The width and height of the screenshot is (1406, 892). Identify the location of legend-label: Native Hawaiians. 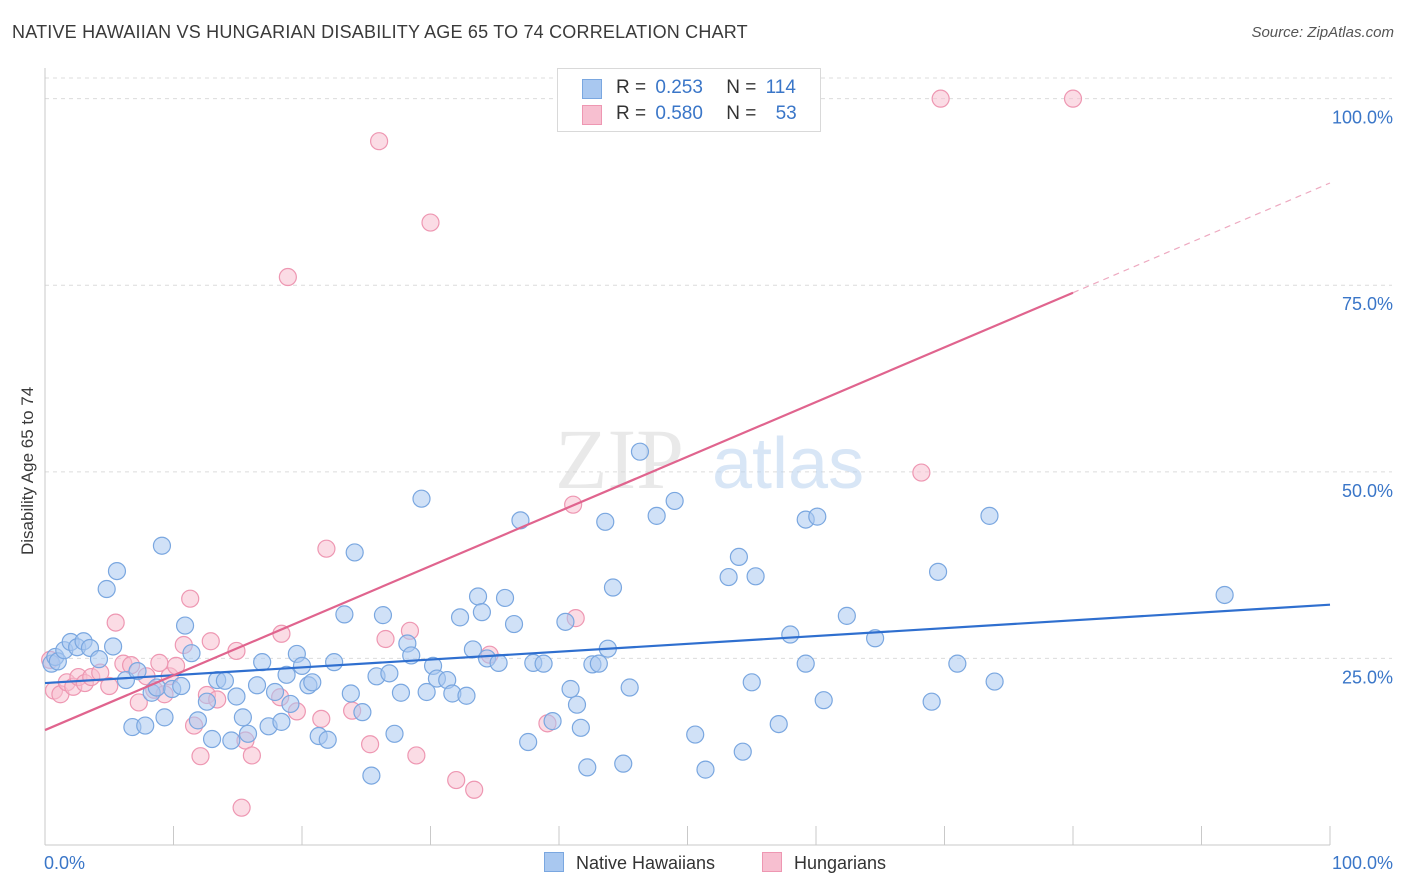
(646, 863).